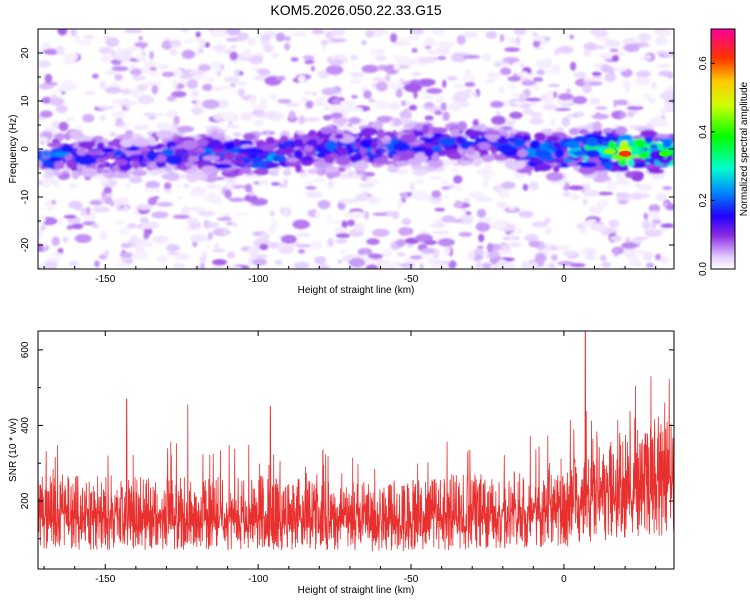 This screenshot has height=605, width=750. I want to click on heatmap-peak, so click(625, 153).